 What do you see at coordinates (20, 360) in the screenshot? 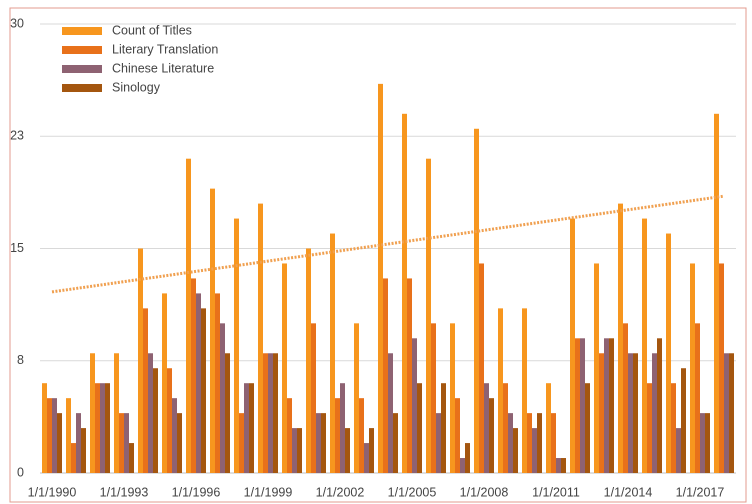
I see `y-tick-label: 8` at bounding box center [20, 360].